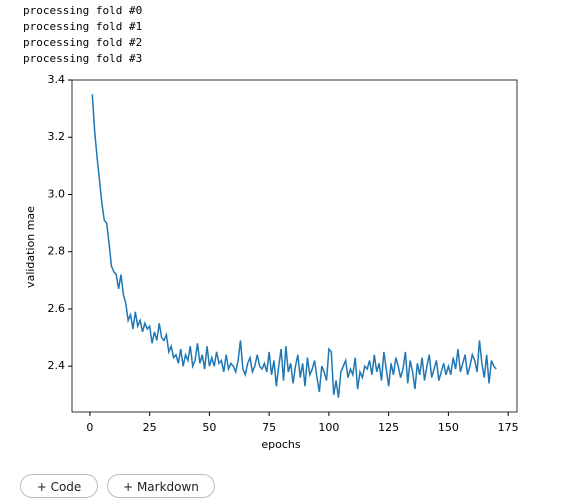 The width and height of the screenshot is (561, 502). Describe the element at coordinates (57, 79) in the screenshot. I see `y-tick-label: 3.4` at that location.